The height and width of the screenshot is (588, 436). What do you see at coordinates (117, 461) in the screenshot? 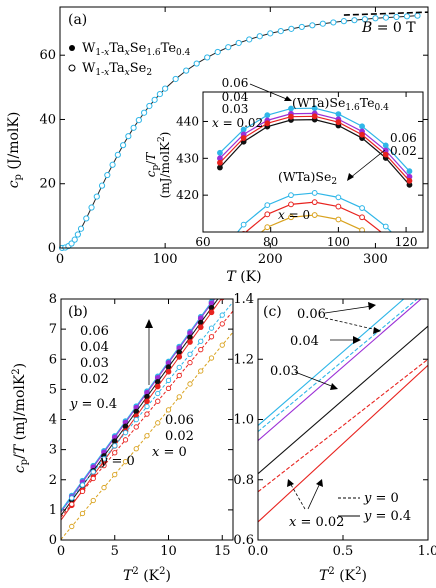
I see `panel-b-label-y0: y = 0` at bounding box center [117, 461].